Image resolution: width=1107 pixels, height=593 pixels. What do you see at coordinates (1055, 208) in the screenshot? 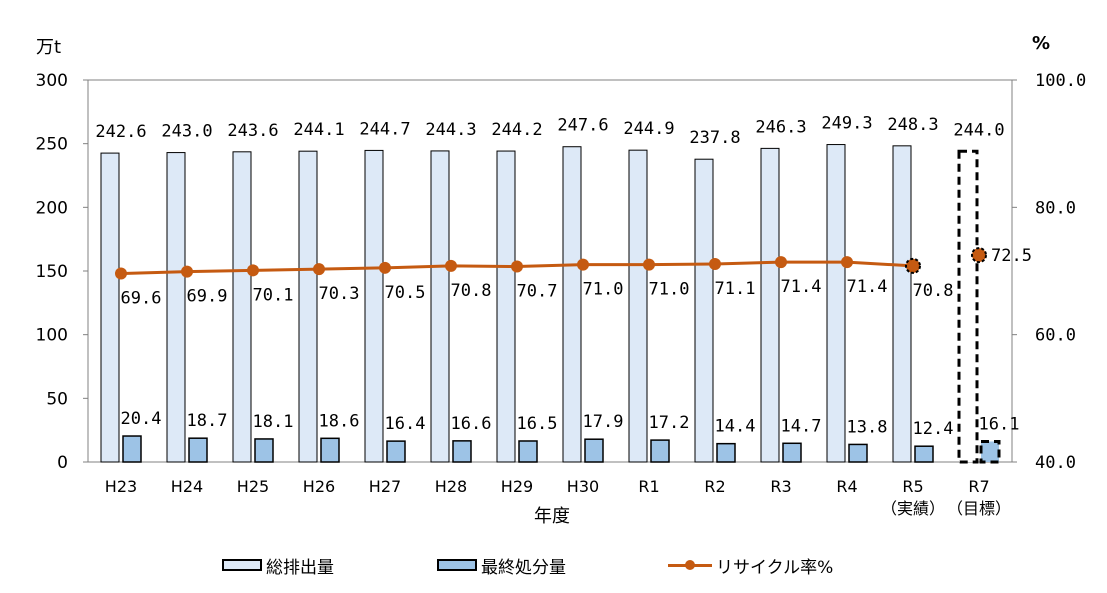
I see `right-axis-tick-label: 80.0` at bounding box center [1055, 208].